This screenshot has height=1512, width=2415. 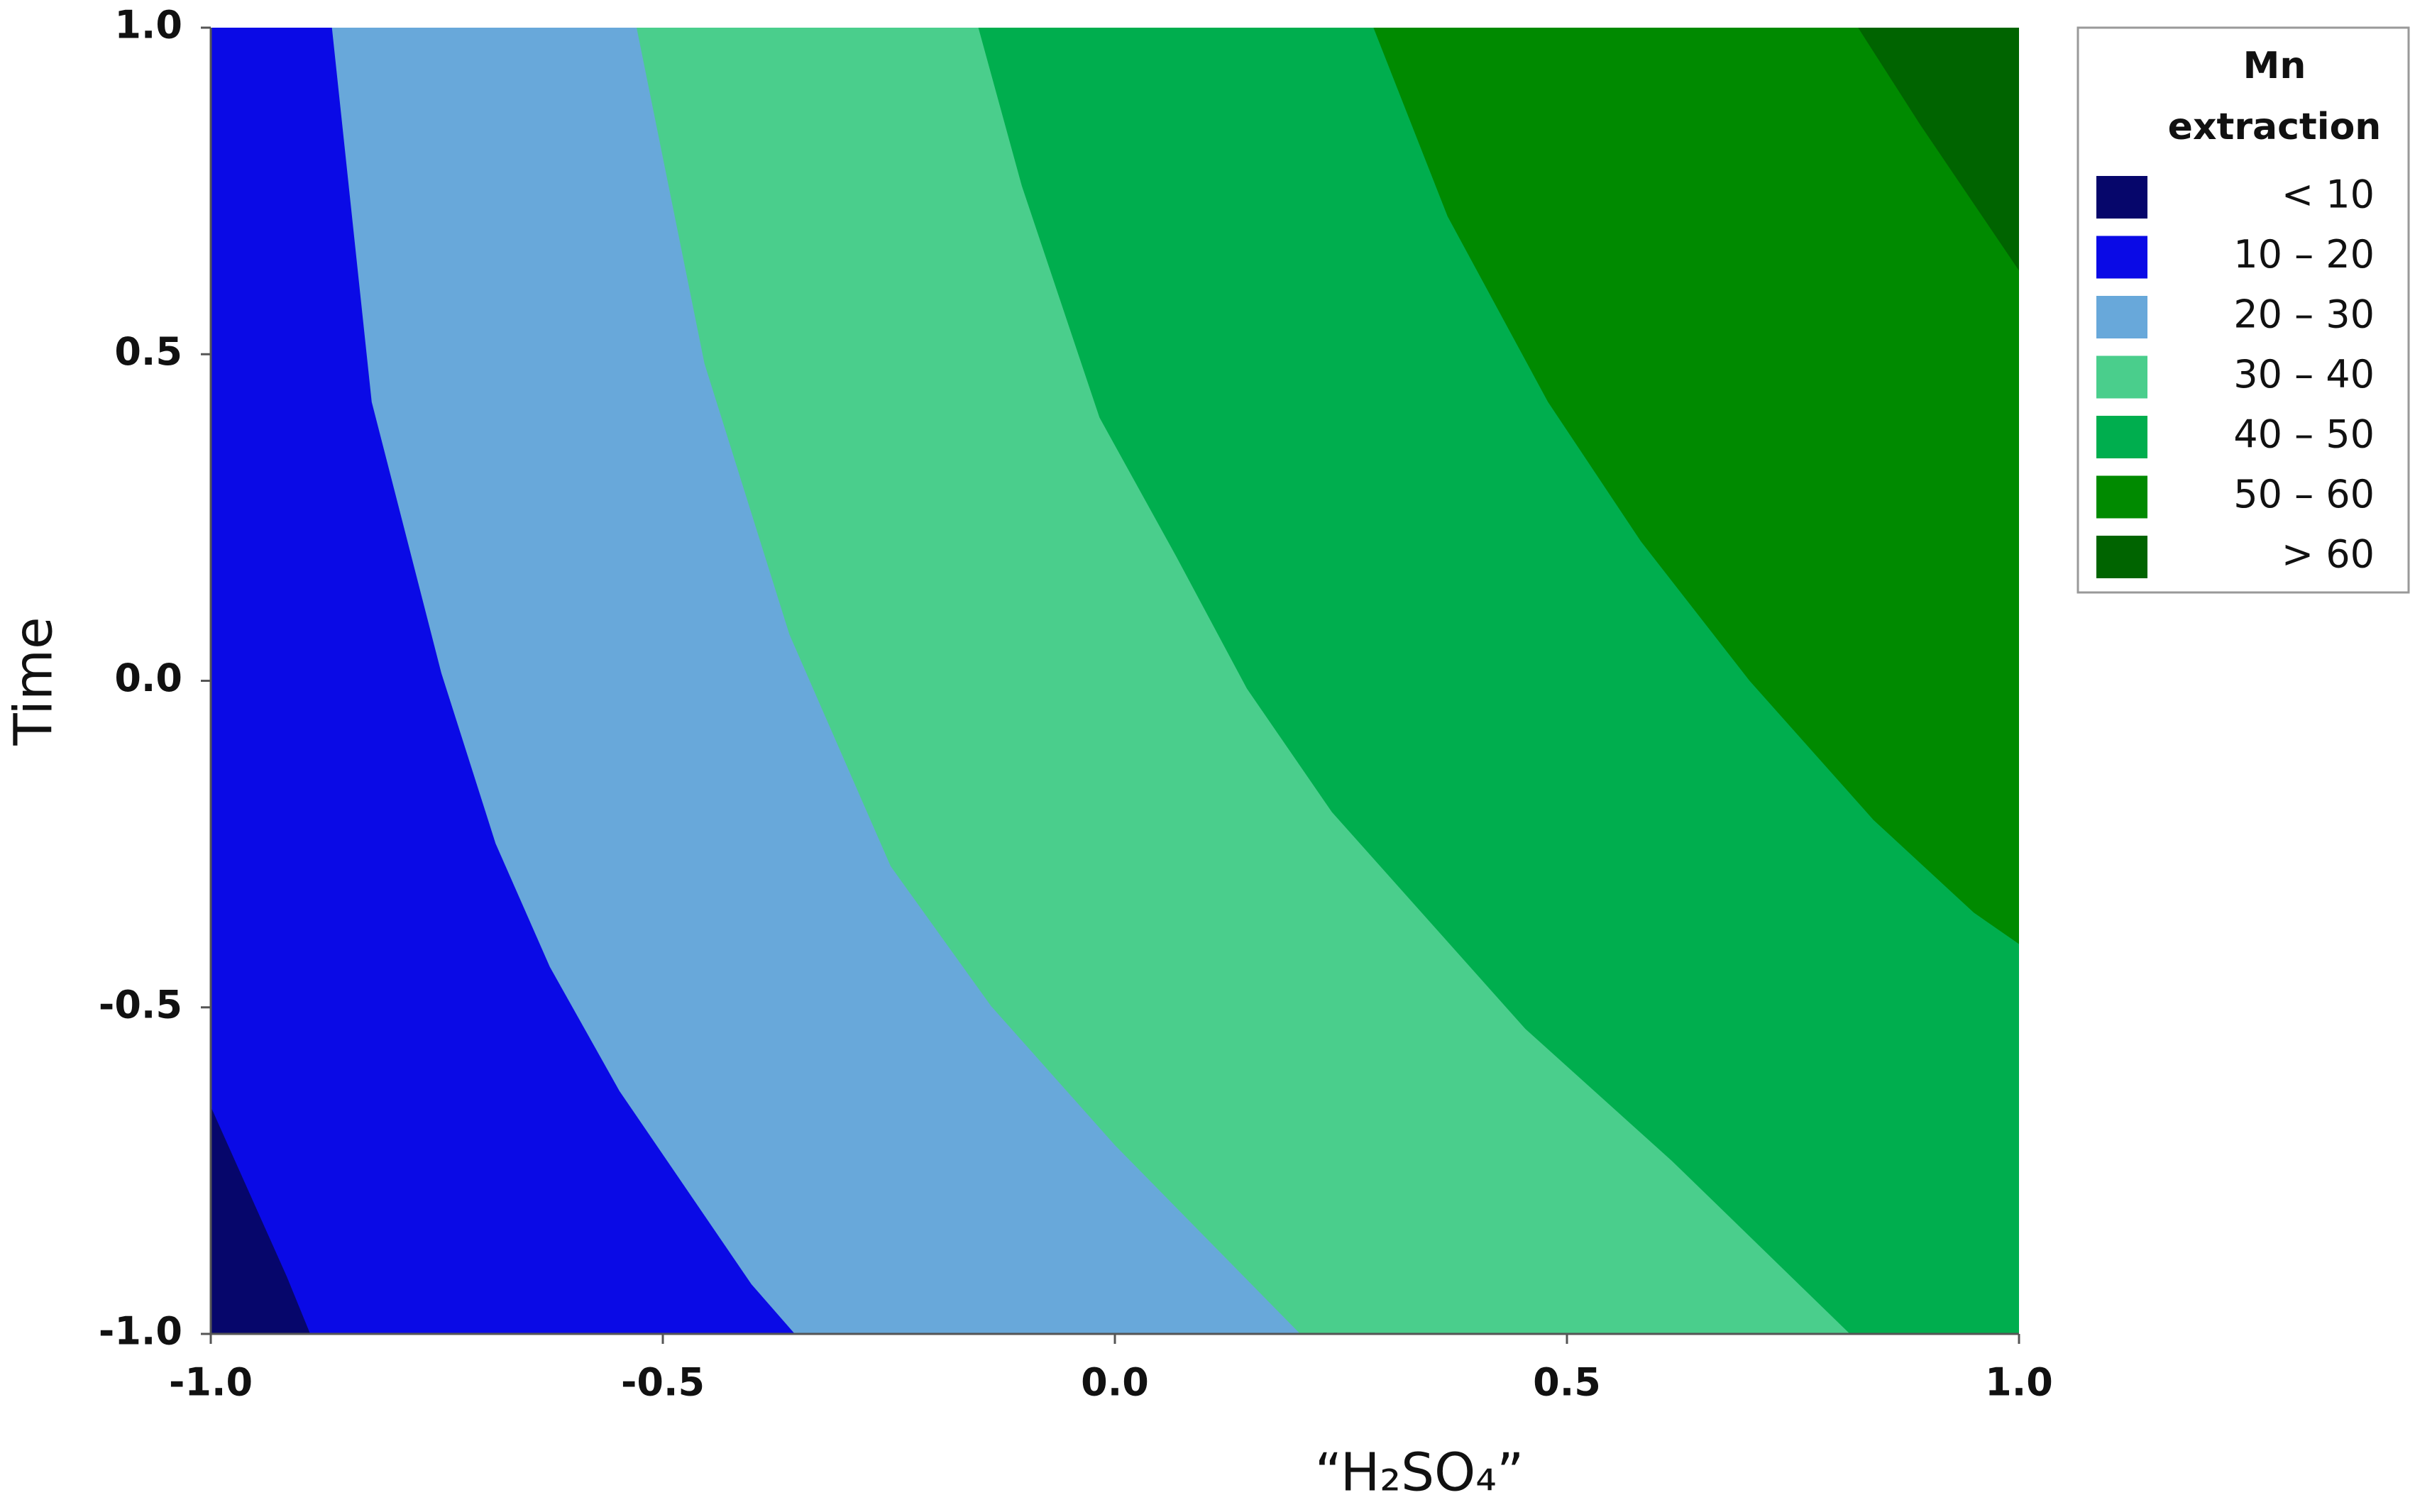 What do you see at coordinates (1567, 1382) in the screenshot?
I see `x-tick-label: 0.5` at bounding box center [1567, 1382].